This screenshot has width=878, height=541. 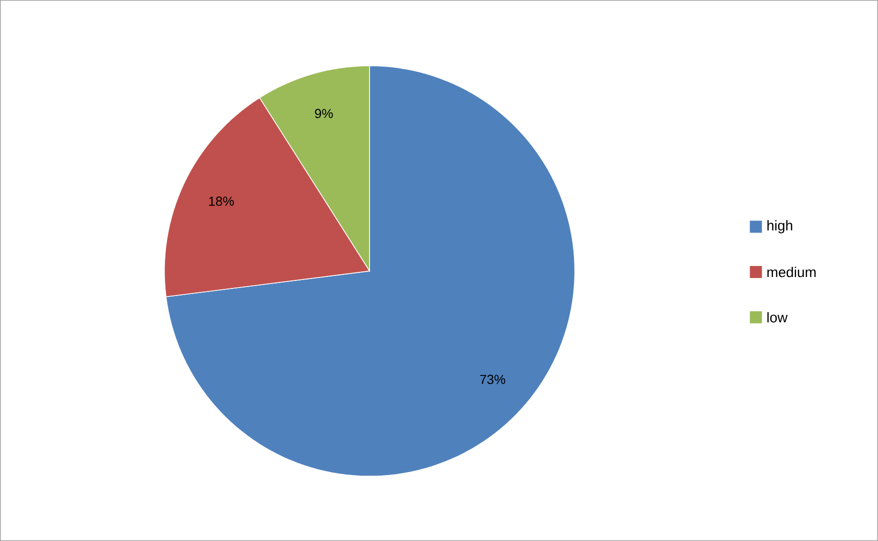 I want to click on data-label: 73%, so click(x=493, y=379).